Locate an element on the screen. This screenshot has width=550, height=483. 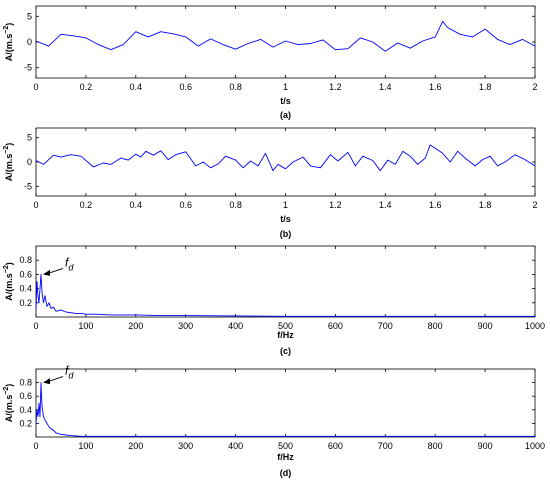
panel-caption: (d) is located at coordinates (286, 473).